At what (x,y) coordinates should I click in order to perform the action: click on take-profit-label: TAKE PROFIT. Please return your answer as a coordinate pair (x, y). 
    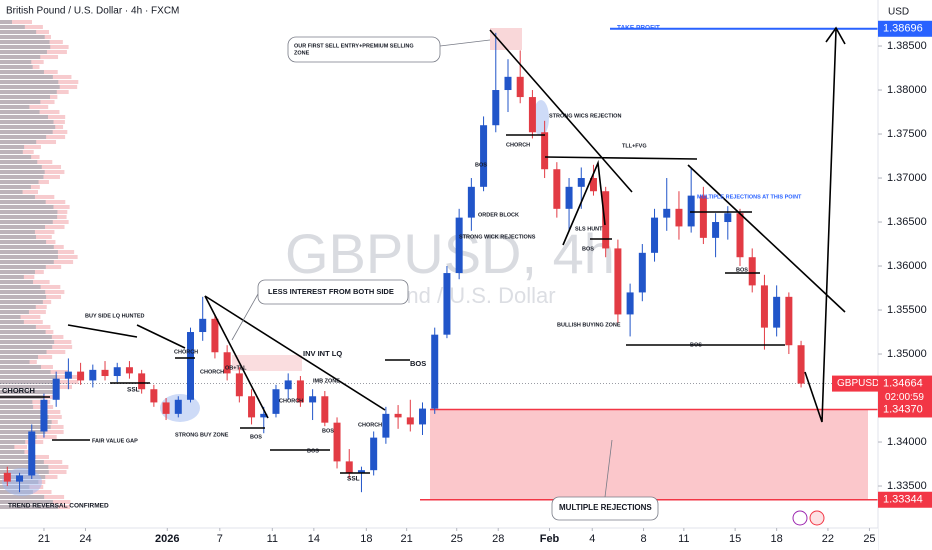
    Looking at the image, I should click on (638, 27).